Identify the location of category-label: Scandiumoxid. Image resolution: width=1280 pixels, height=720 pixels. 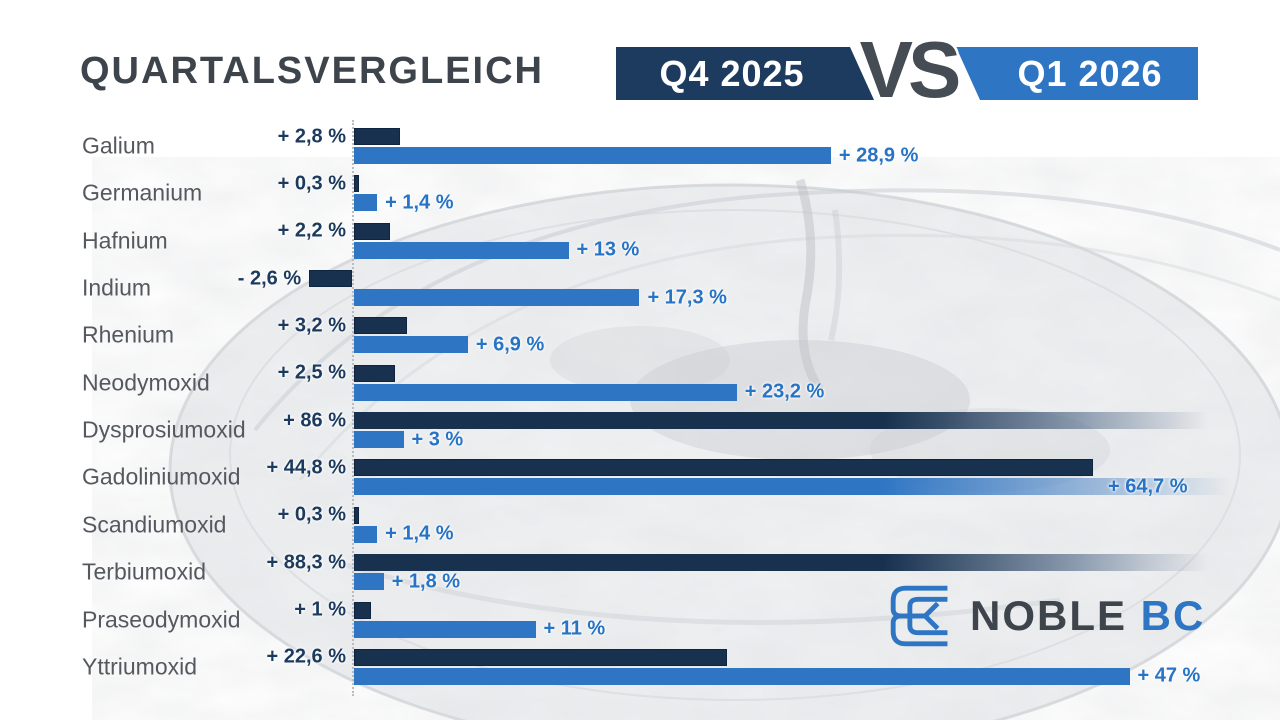
(154, 524).